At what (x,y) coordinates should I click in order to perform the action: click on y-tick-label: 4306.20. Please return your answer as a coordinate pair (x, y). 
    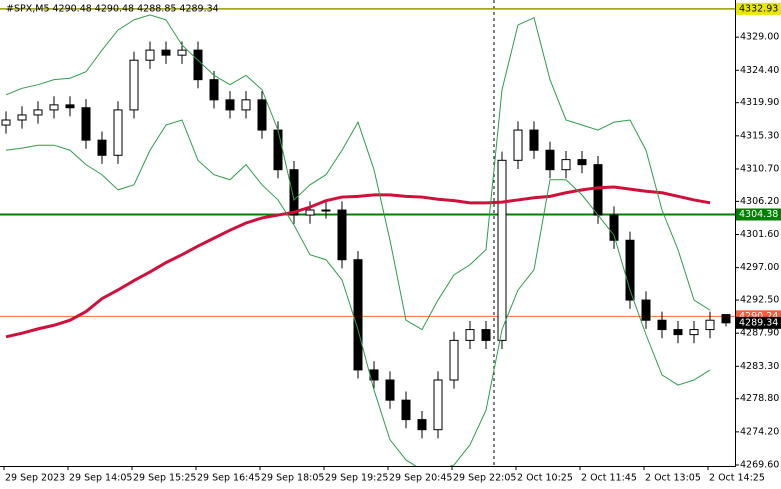
    Looking at the image, I should click on (759, 201).